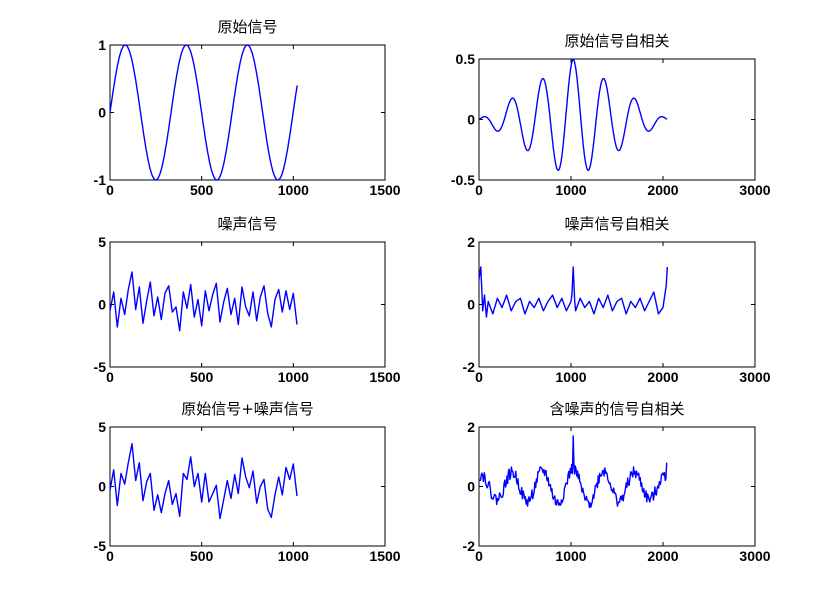 The image size is (839, 613). Describe the element at coordinates (247, 224) in the screenshot. I see `subplot-title: 噪声信号` at that location.